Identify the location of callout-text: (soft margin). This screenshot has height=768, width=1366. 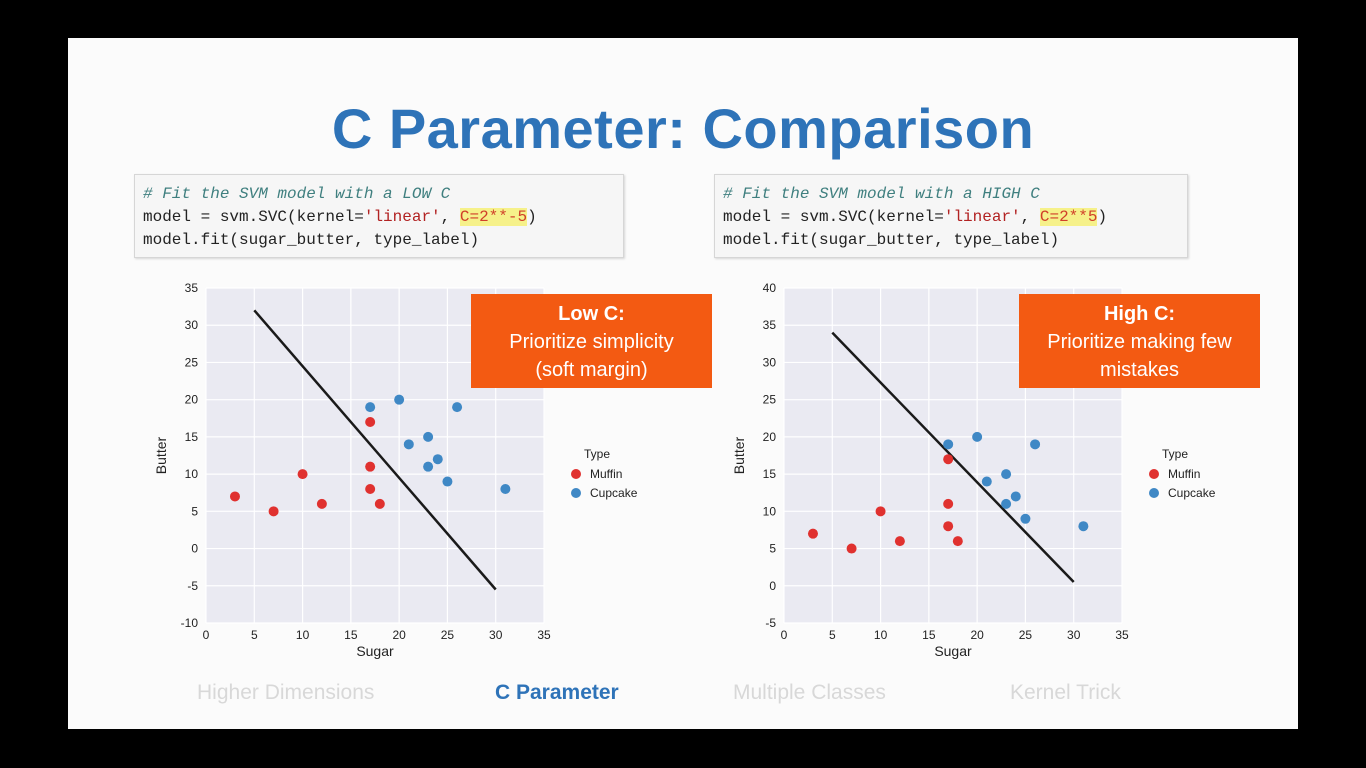
(591, 370).